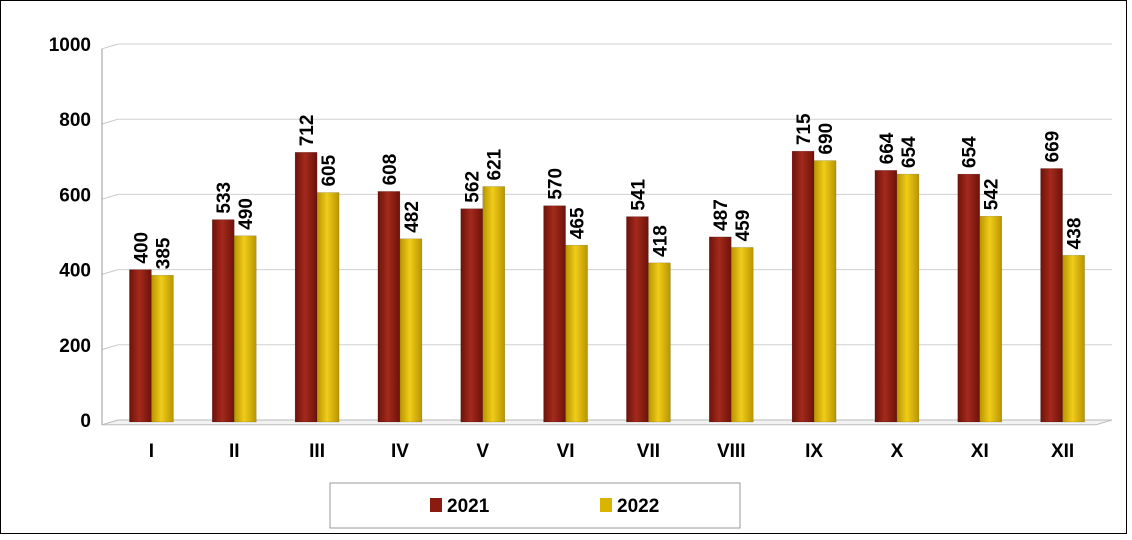  What do you see at coordinates (992, 195) in the screenshot?
I see `data-label-2022: 542` at bounding box center [992, 195].